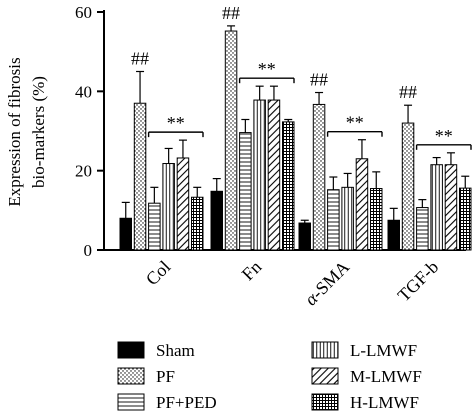 Image resolution: width=474 pixels, height=420 pixels. What do you see at coordinates (418, 281) in the screenshot?
I see `x-tick-label: TGF-b` at bounding box center [418, 281].